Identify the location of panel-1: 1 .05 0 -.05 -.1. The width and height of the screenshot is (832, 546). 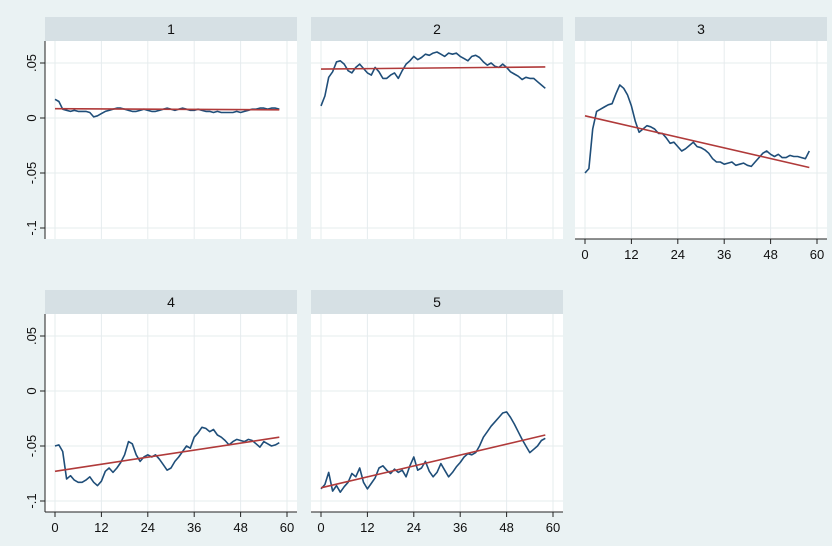
(160, 128).